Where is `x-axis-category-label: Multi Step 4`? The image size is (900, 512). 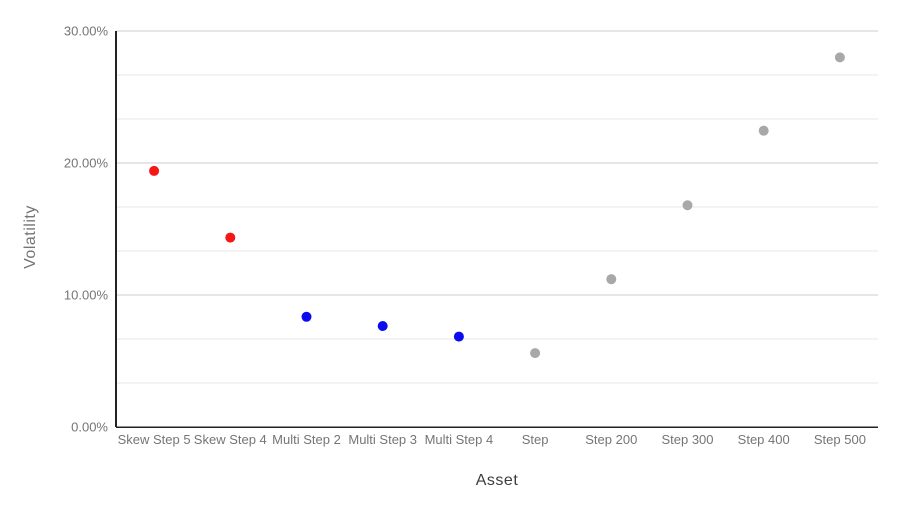 x-axis-category-label: Multi Step 4 is located at coordinates (459, 439).